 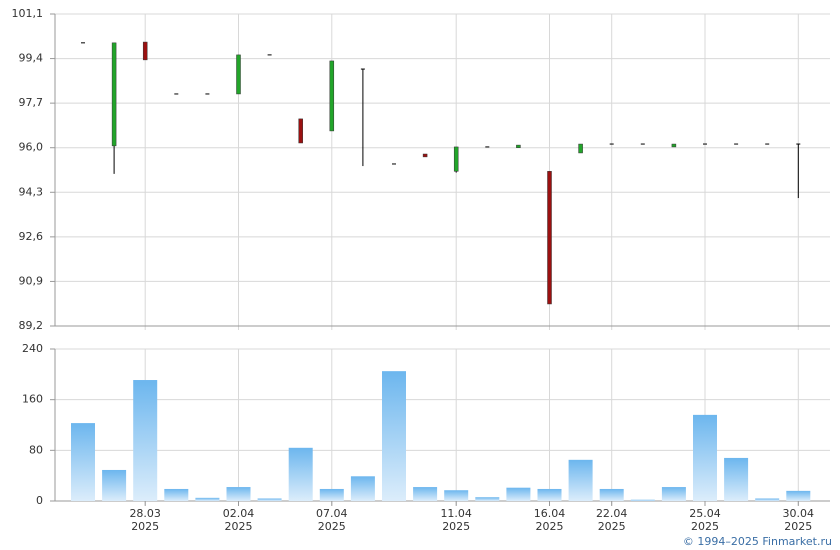 What do you see at coordinates (28, 13) in the screenshot?
I see `y-tick-label: 101,1` at bounding box center [28, 13].